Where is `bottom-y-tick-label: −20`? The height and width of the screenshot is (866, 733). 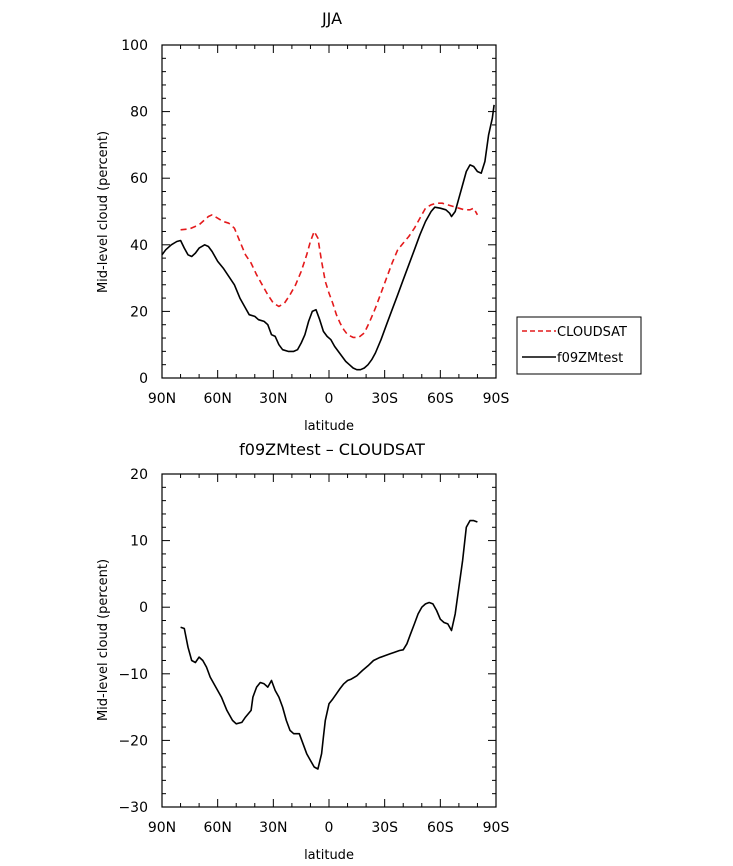
bottom-y-tick-label: −20 is located at coordinates (133, 741).